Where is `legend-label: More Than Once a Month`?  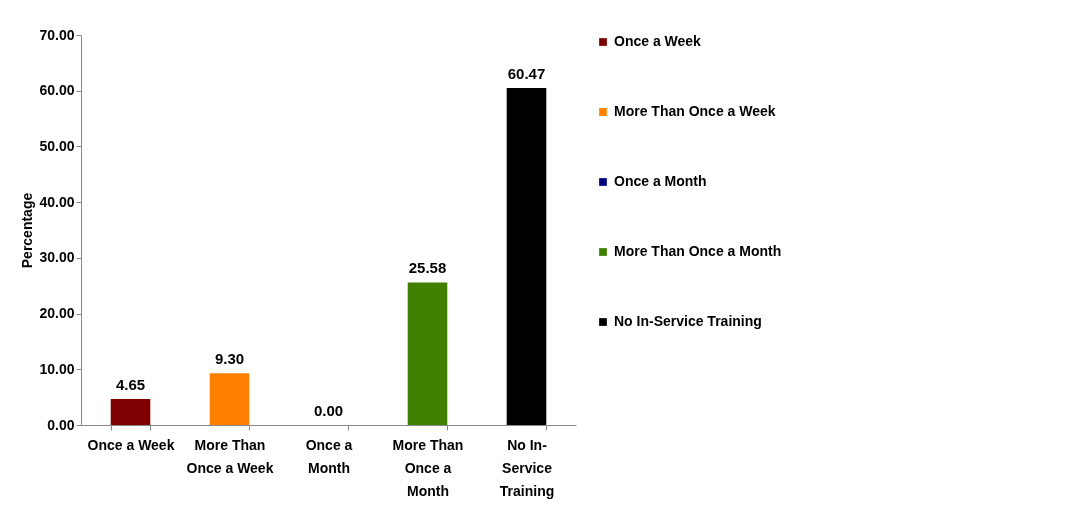 legend-label: More Than Once a Month is located at coordinates (698, 251).